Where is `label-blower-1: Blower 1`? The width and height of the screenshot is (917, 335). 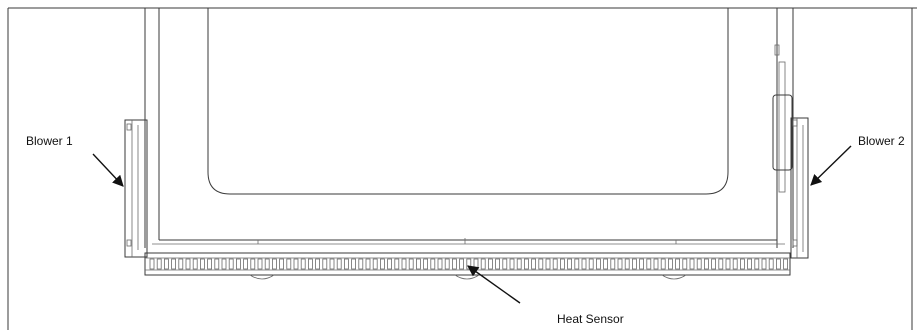 label-blower-1: Blower 1 is located at coordinates (49, 141).